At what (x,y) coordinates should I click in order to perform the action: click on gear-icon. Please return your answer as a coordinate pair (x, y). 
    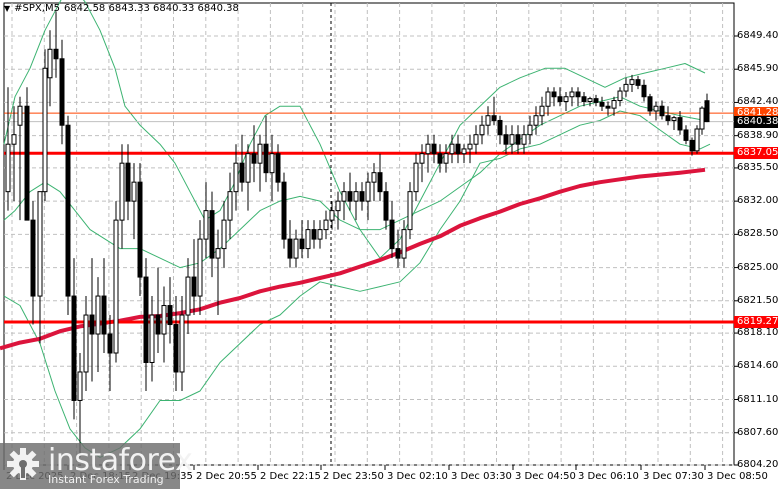
    Looking at the image, I should click on (23, 464).